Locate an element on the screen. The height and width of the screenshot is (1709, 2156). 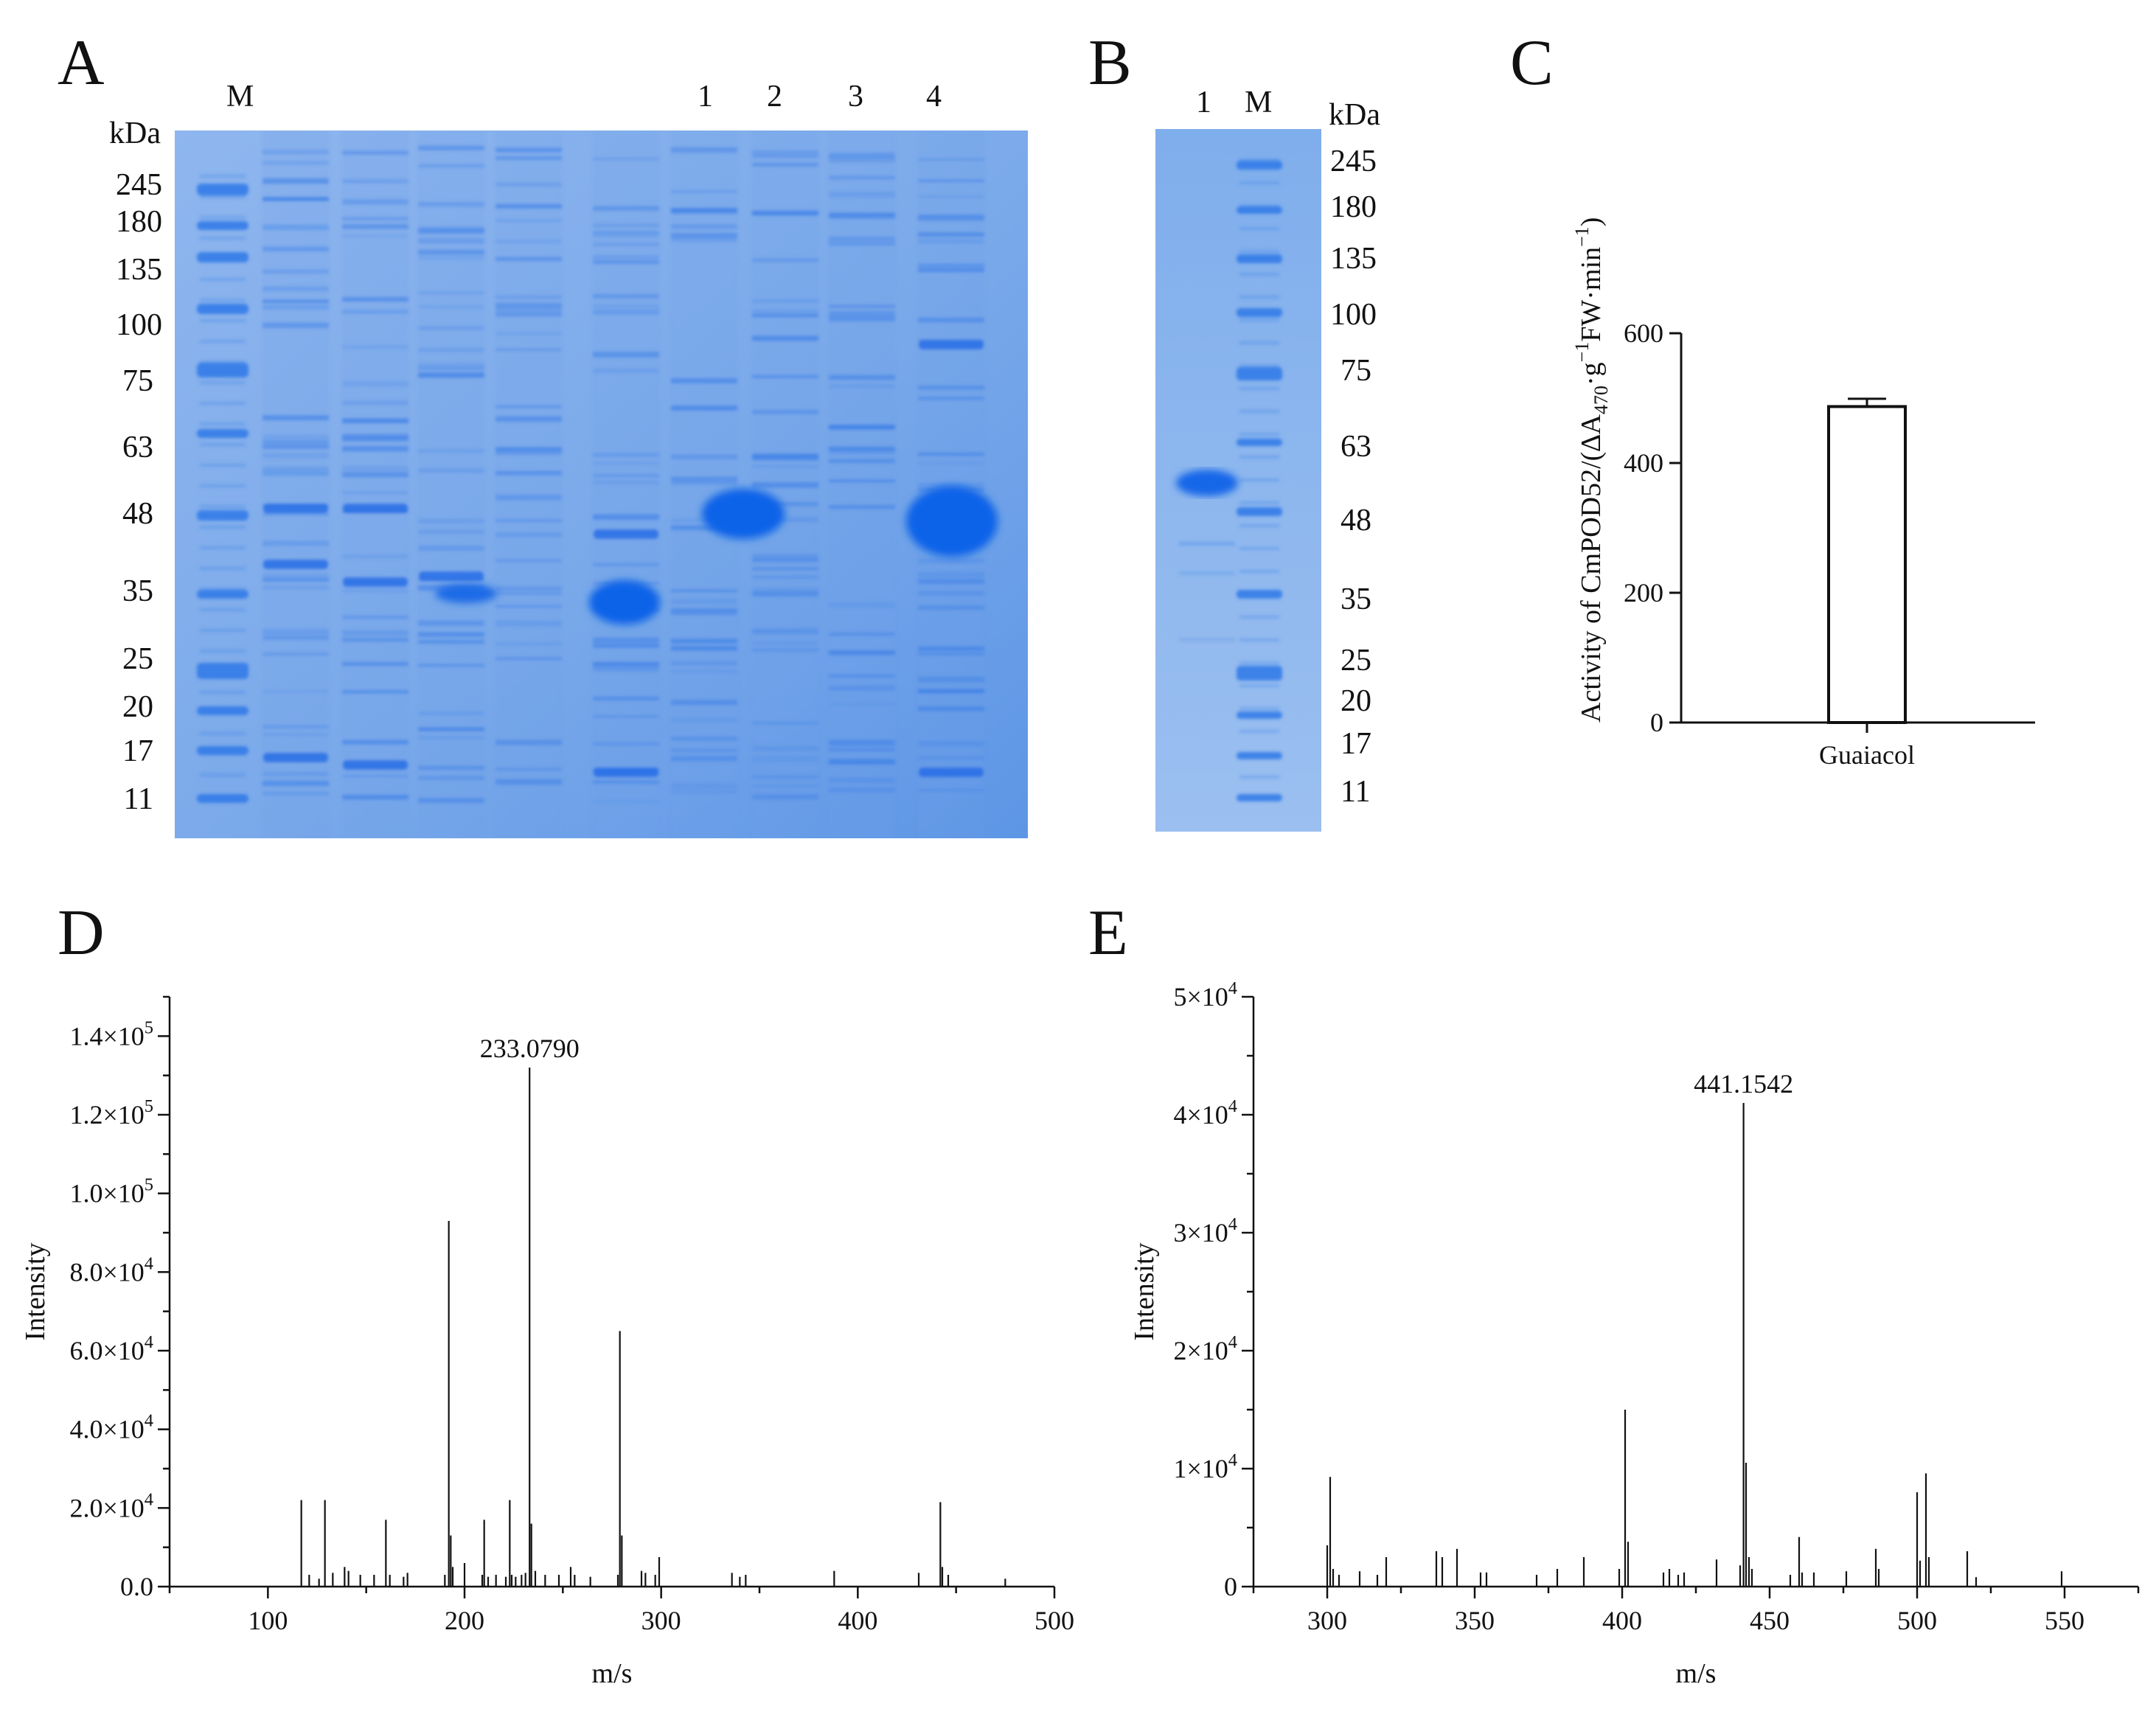
x-axis-label: m/s is located at coordinates (1696, 1673).